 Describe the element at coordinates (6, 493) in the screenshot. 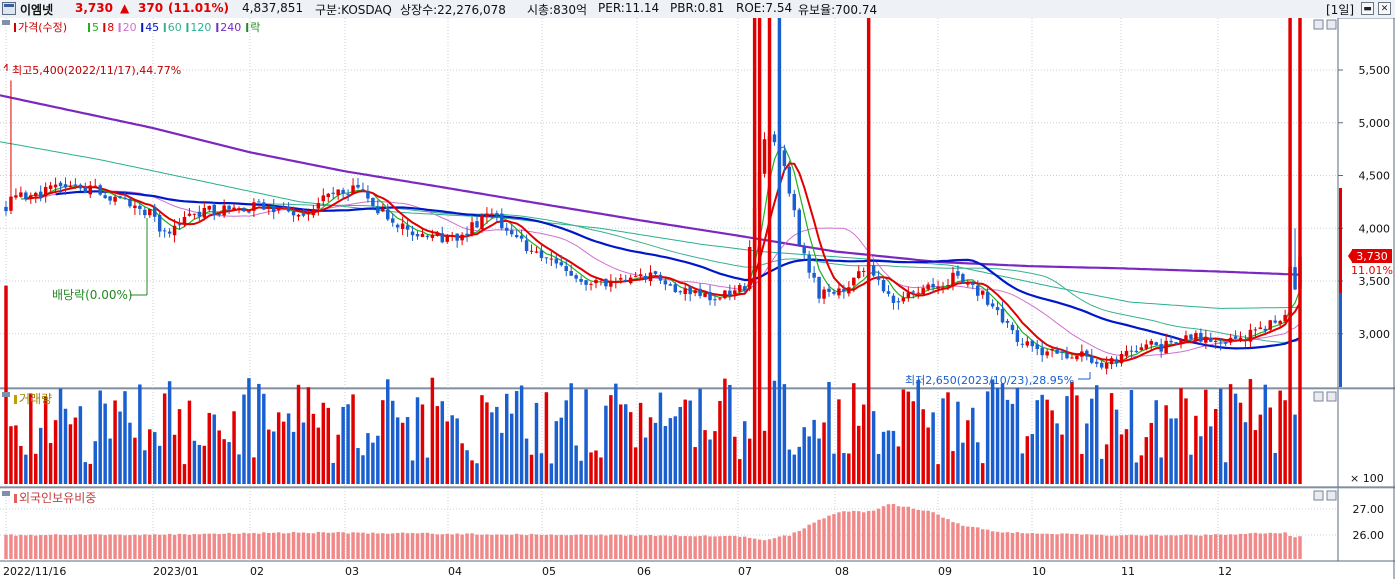

I see `foreign-menu-icon` at that location.